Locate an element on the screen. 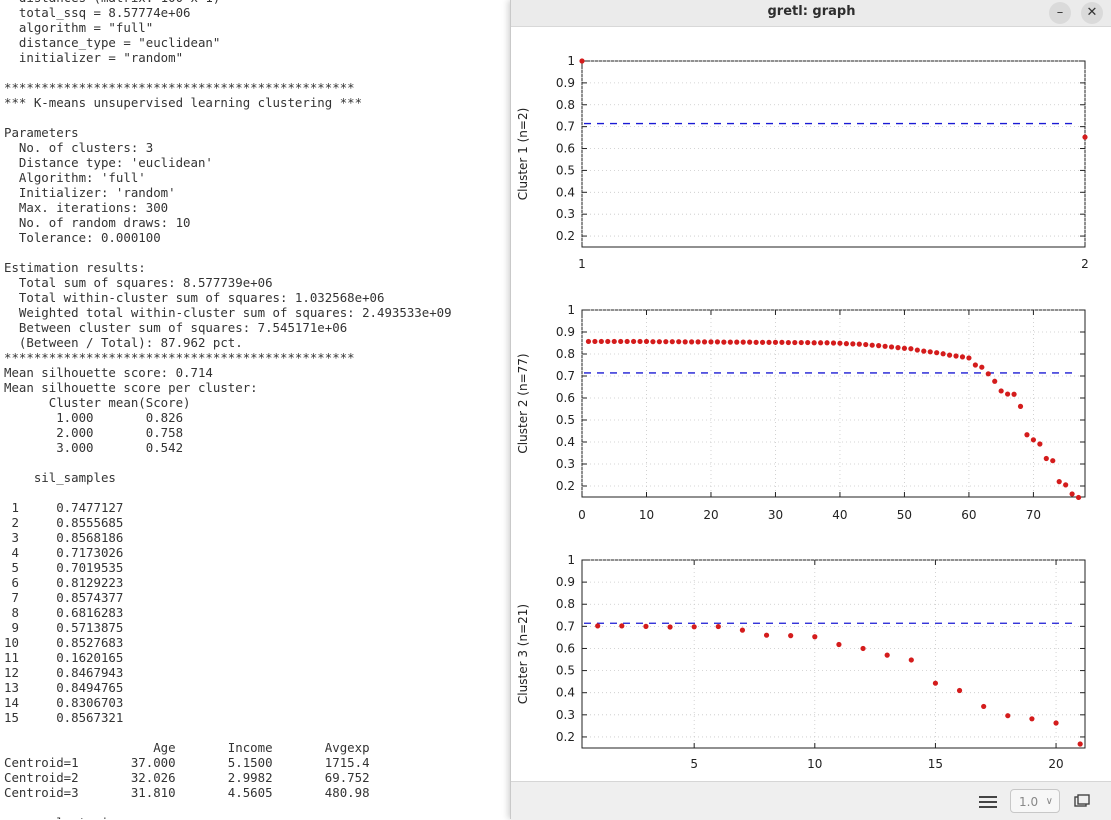 This screenshot has width=1111, height=820. x-tick-label: 0 is located at coordinates (582, 515).